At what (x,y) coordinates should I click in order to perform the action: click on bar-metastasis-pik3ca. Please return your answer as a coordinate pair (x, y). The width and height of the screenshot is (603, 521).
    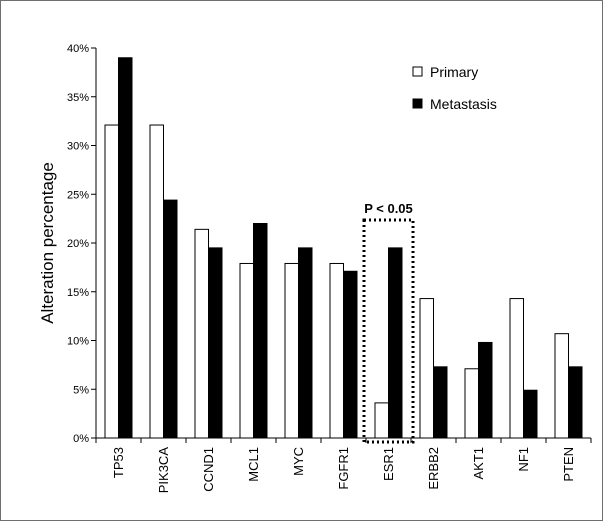
    Looking at the image, I should click on (170, 319).